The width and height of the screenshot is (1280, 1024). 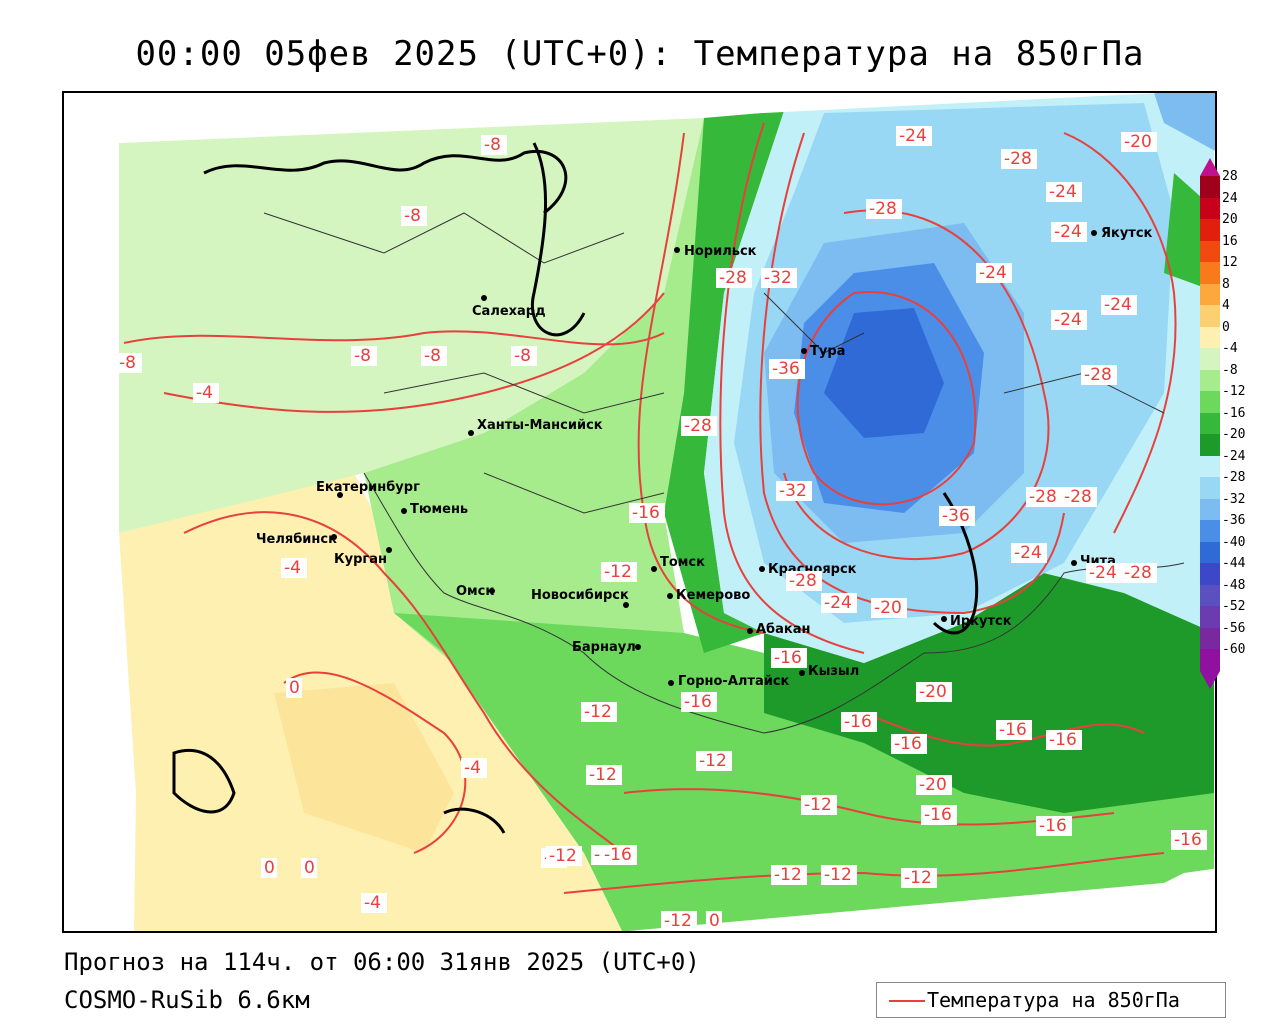 What do you see at coordinates (778, 278) in the screenshot?
I see `svg-text: -32` at bounding box center [778, 278].